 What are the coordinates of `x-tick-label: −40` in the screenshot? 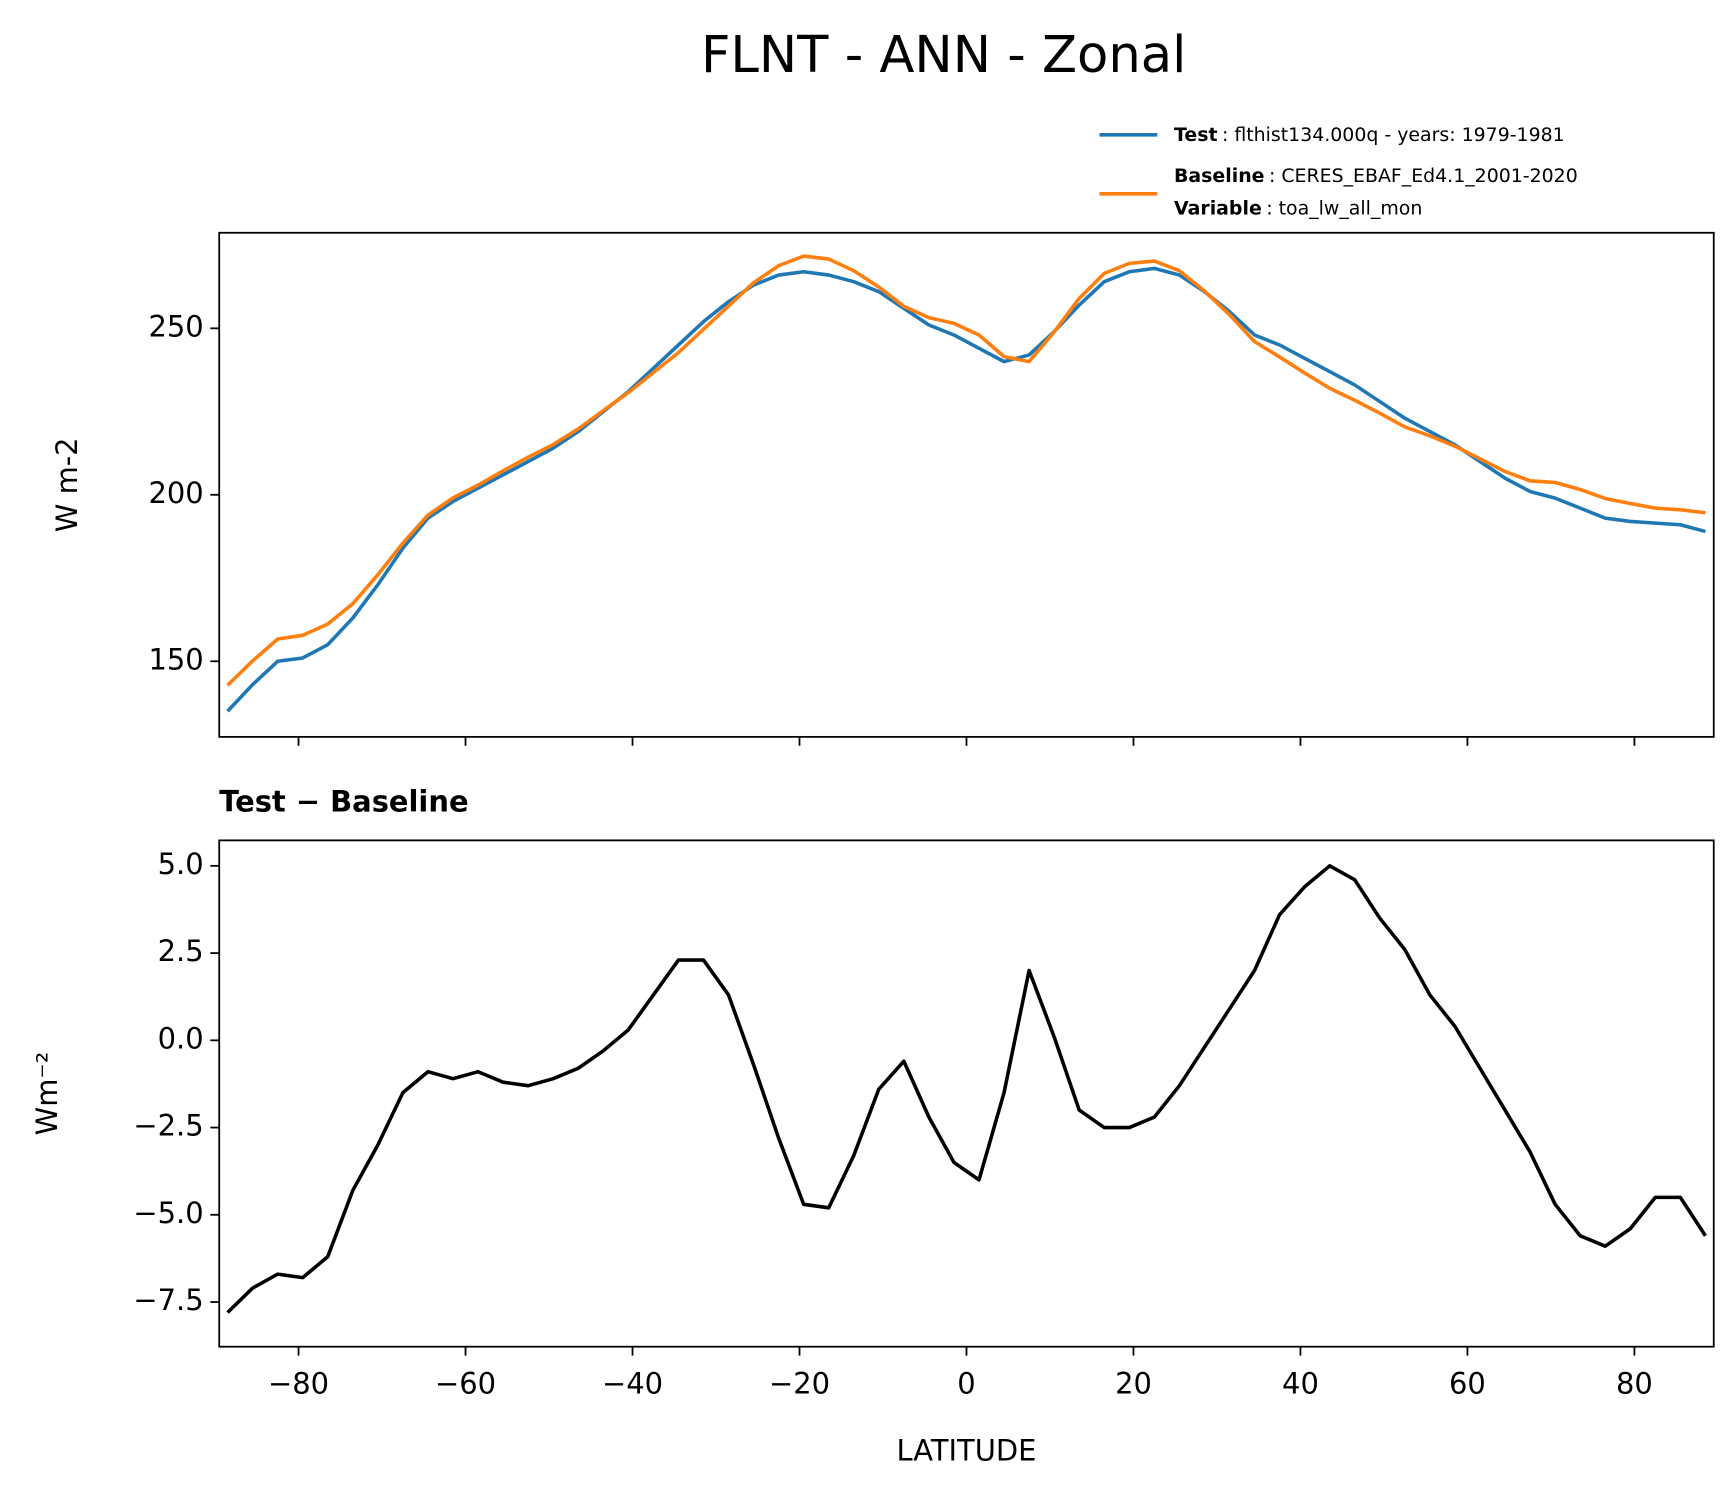 It's located at (632, 1384).